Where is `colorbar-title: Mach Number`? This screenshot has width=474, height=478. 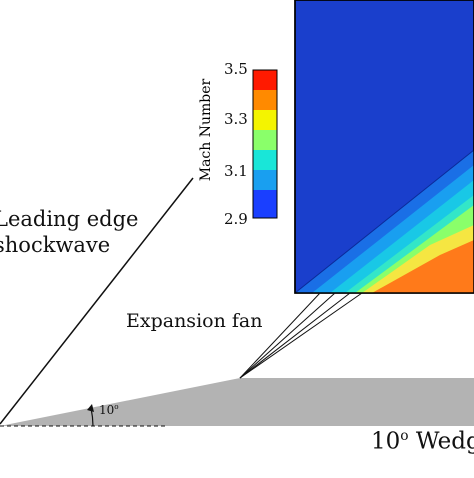 colorbar-title: Mach Number is located at coordinates (206, 130).